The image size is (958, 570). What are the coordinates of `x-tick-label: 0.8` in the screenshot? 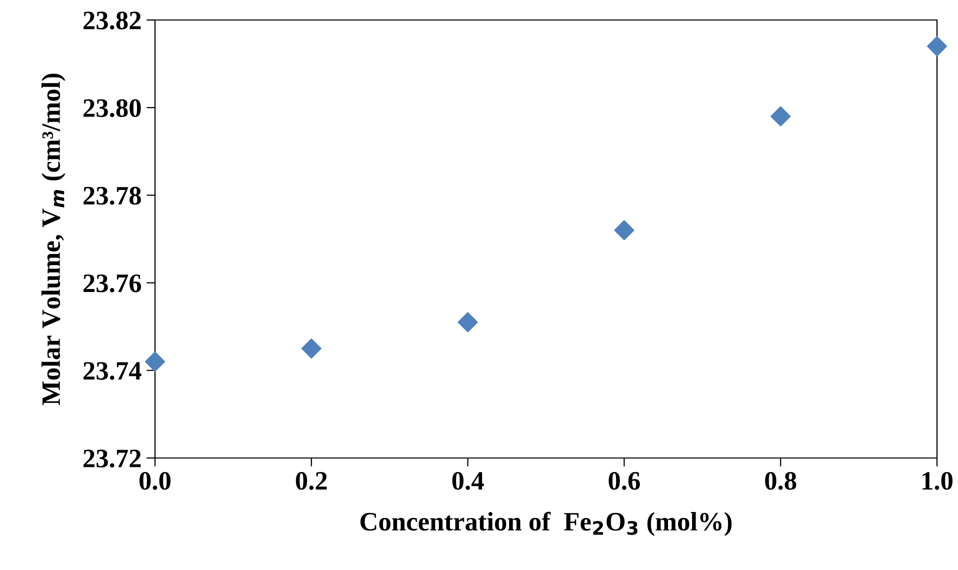 It's located at (780, 481).